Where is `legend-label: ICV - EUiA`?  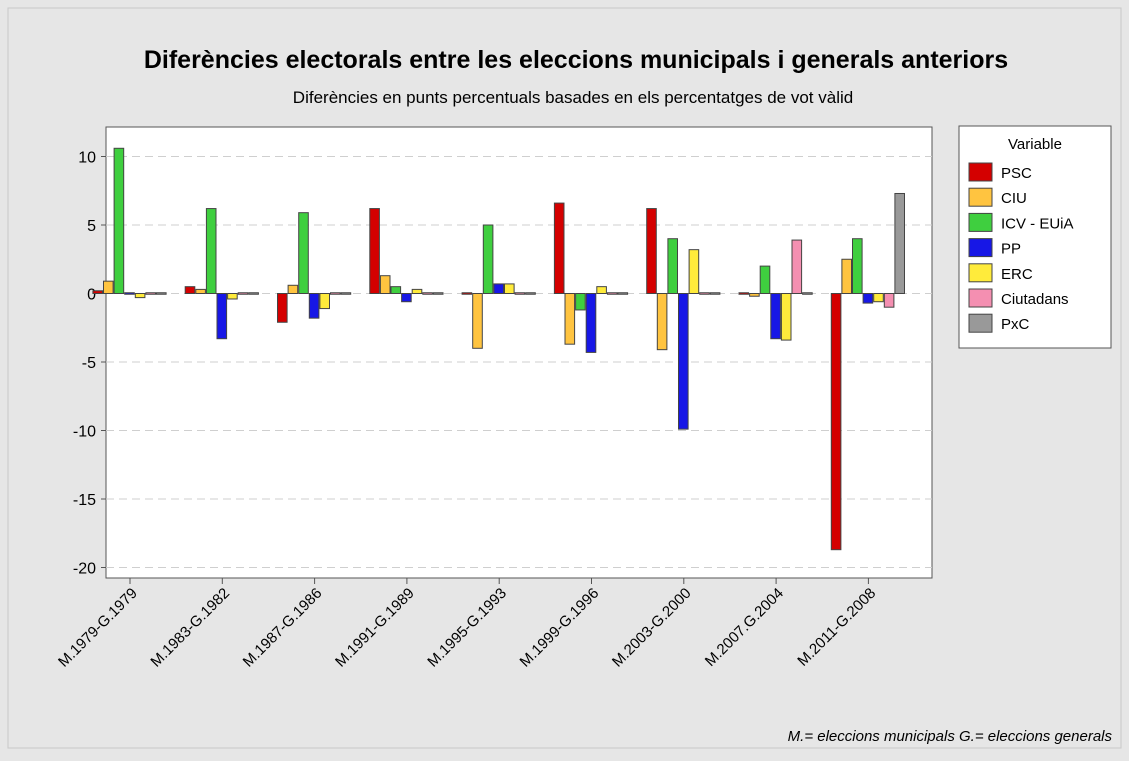 legend-label: ICV - EUiA is located at coordinates (1037, 223).